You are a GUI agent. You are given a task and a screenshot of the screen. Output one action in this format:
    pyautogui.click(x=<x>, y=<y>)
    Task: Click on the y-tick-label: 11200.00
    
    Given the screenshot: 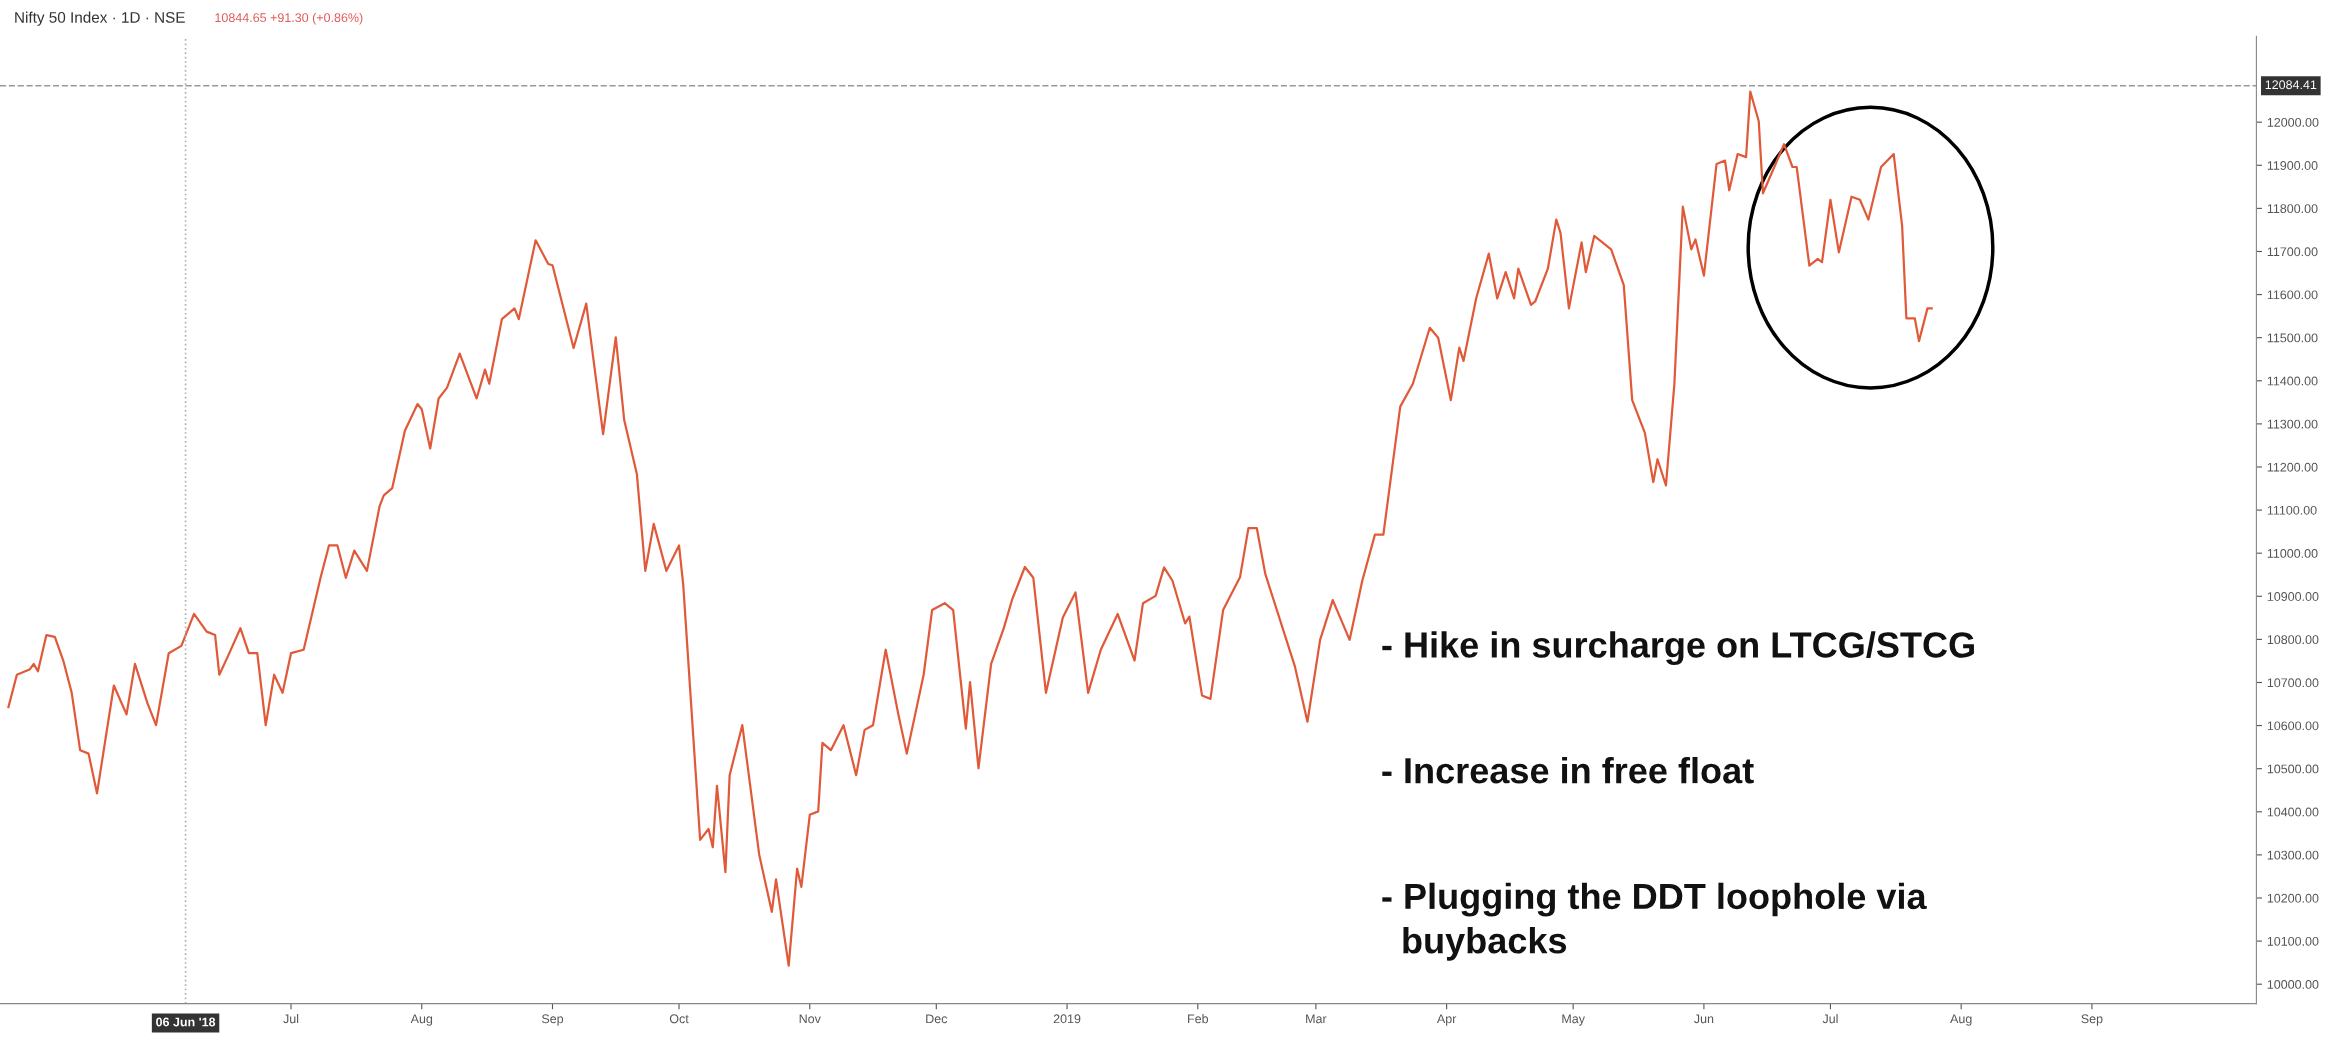 What is the action you would take?
    pyautogui.click(x=2292, y=467)
    